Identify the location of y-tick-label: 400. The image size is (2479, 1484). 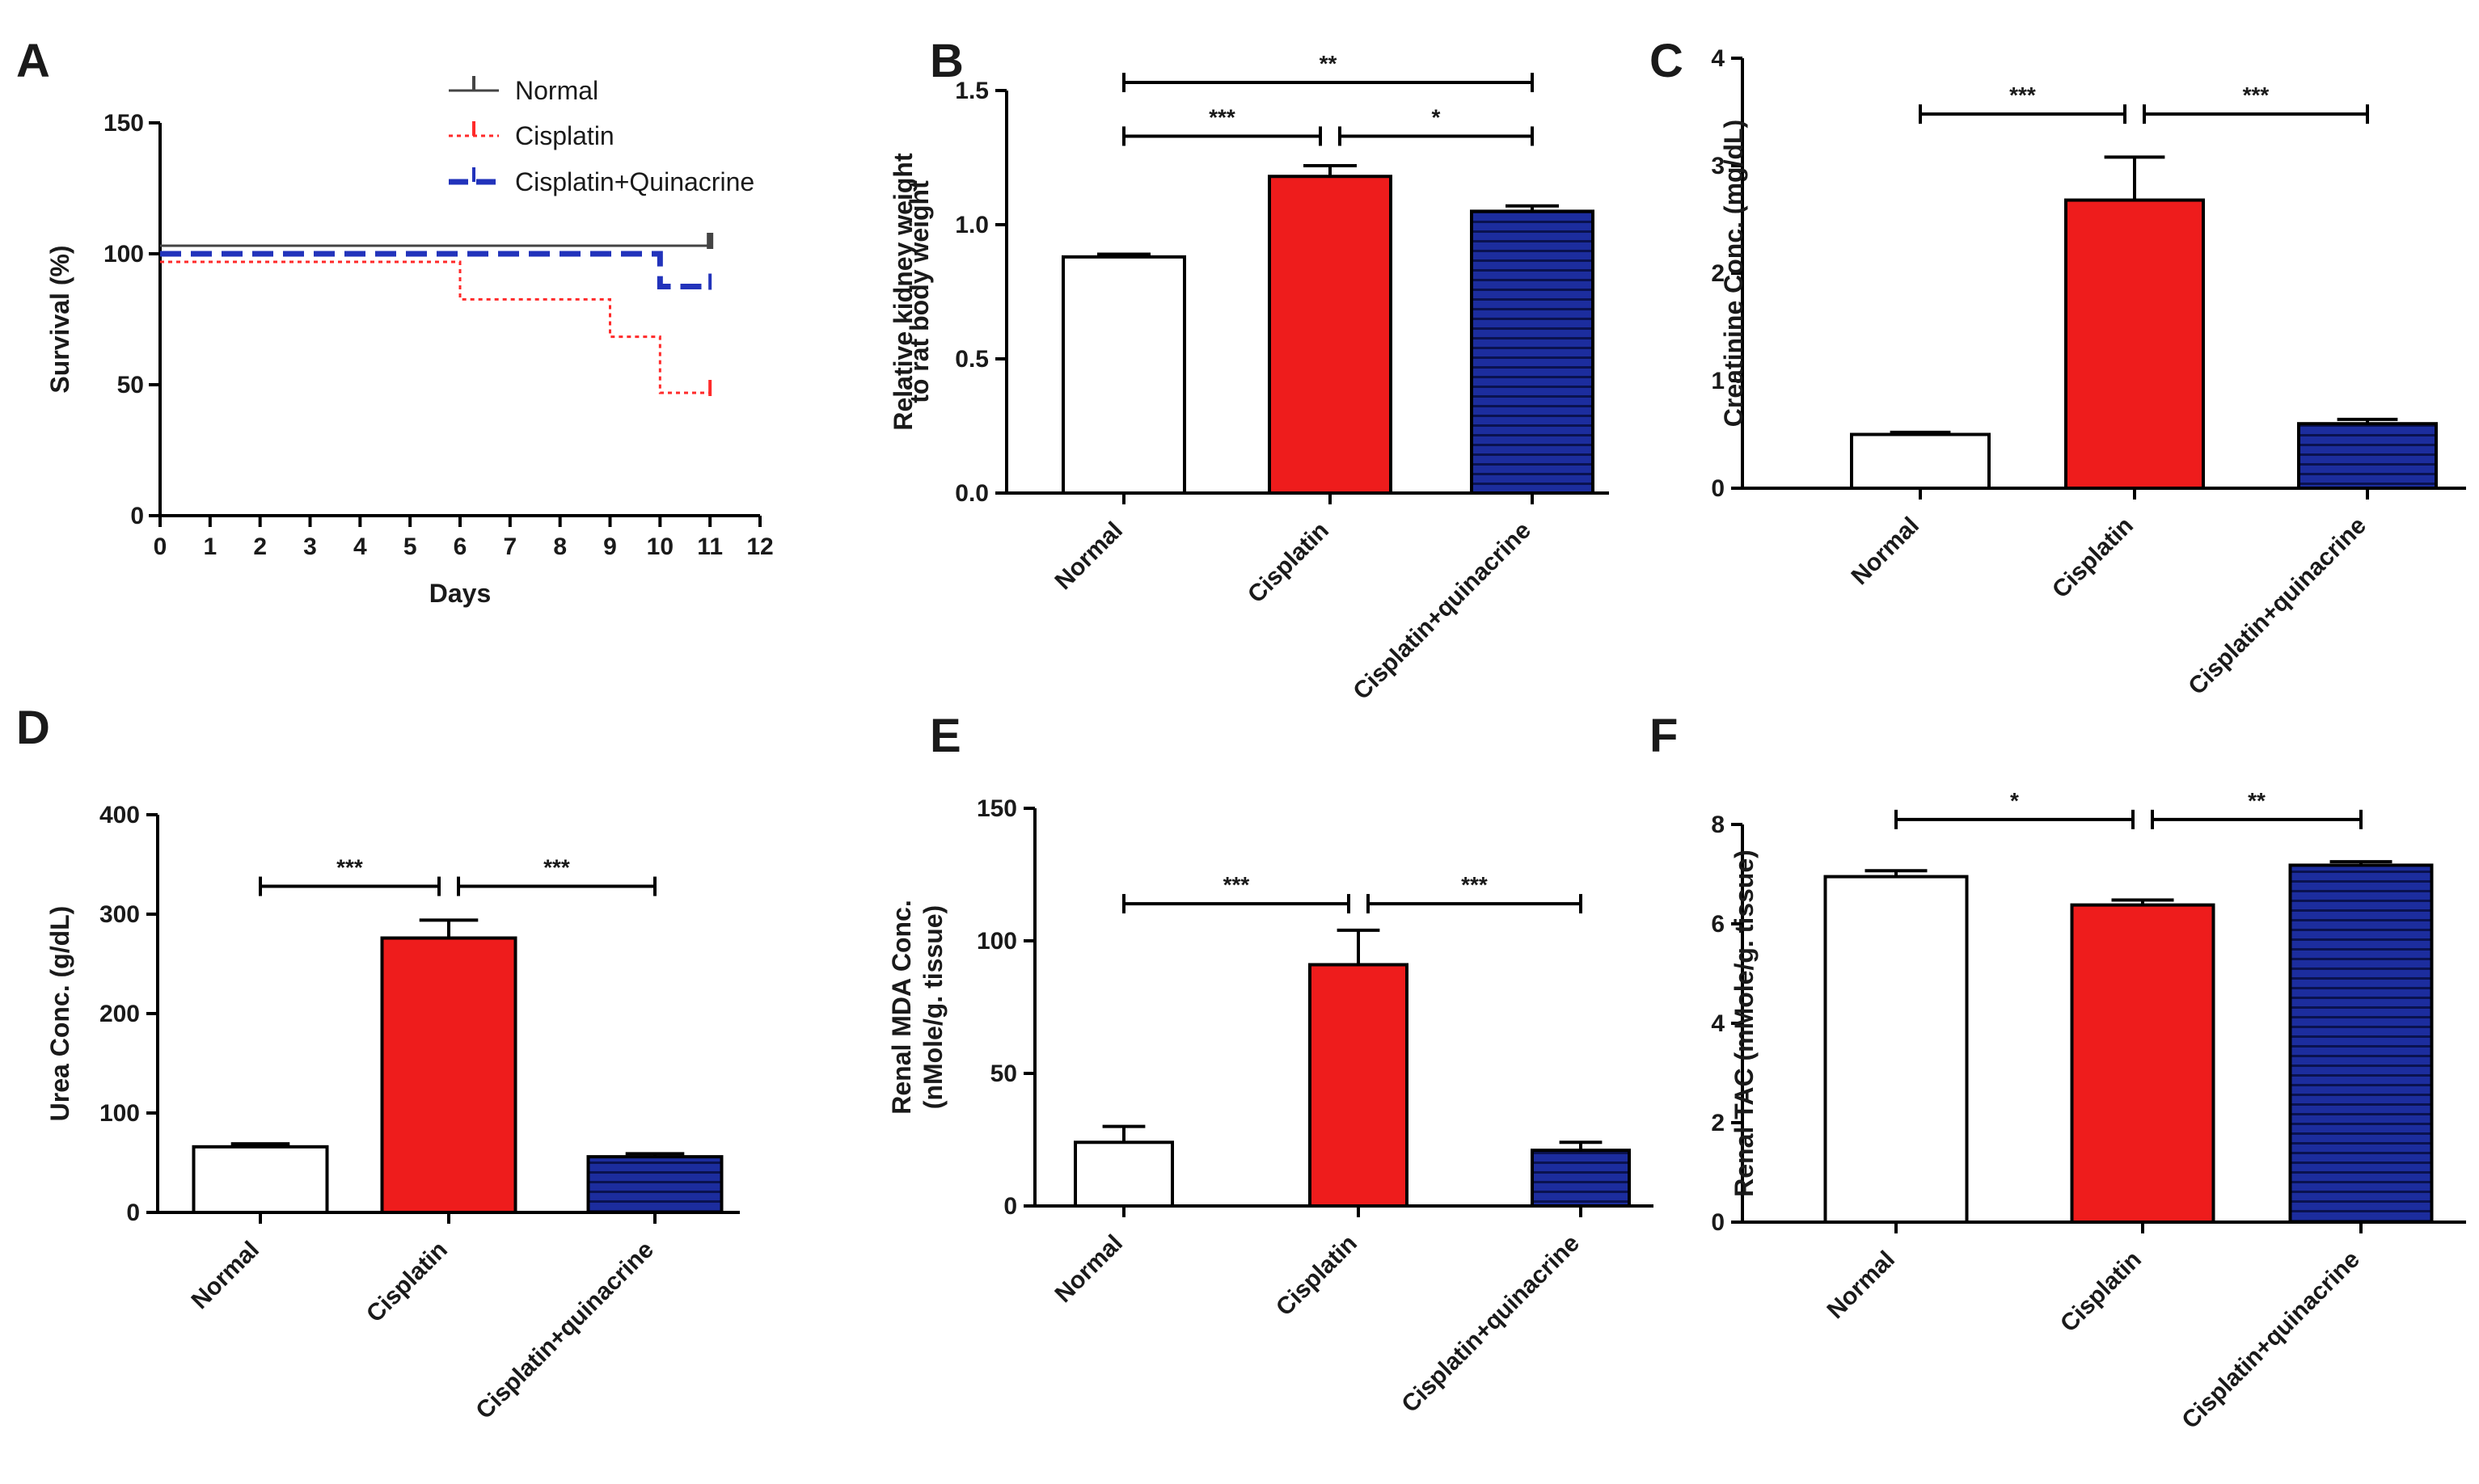
(119, 815).